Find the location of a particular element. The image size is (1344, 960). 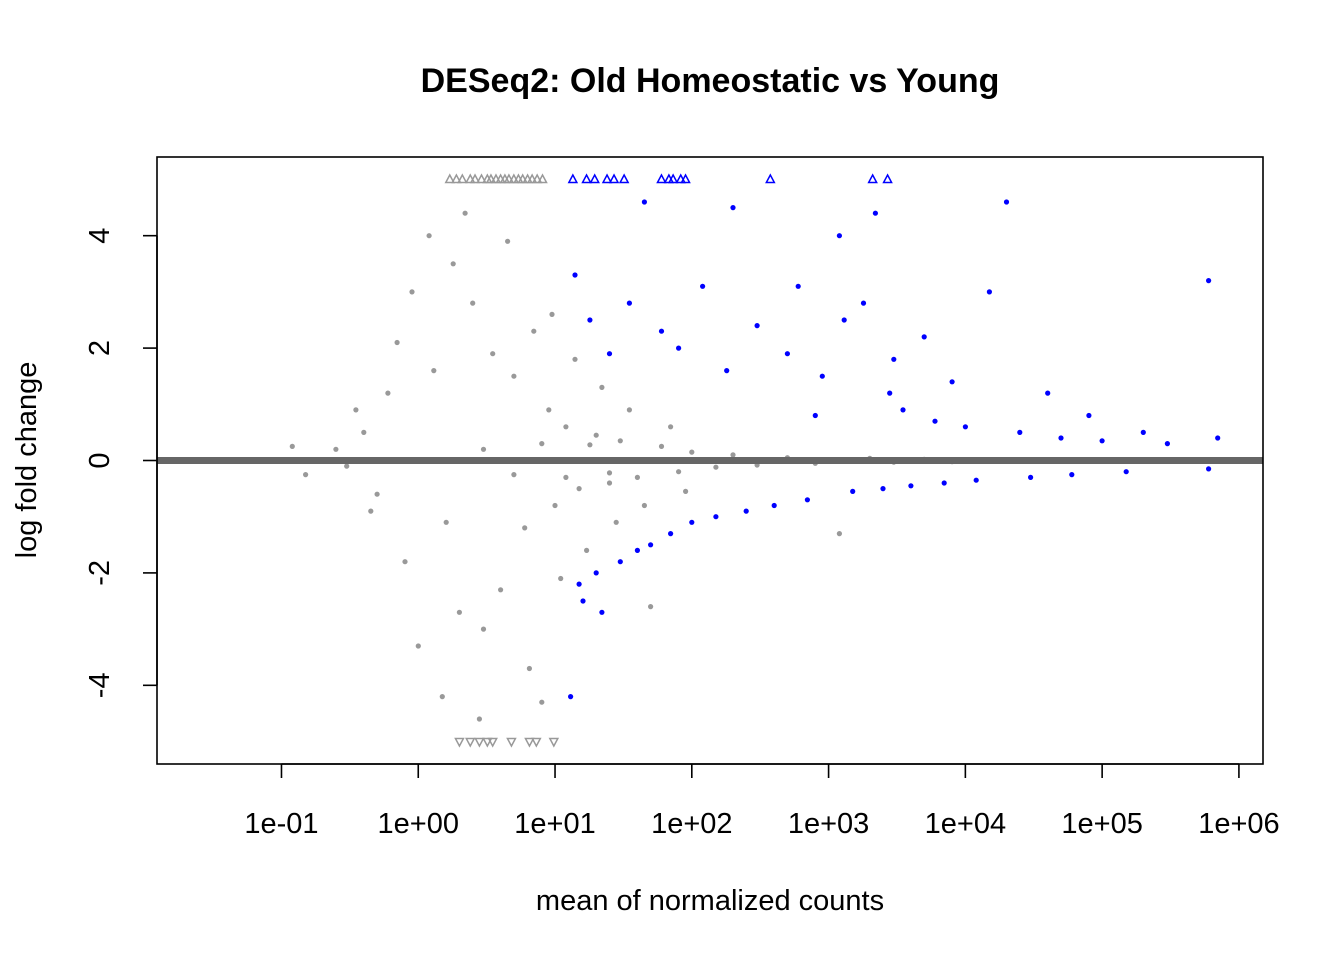

x-tick-label: 1e+05 is located at coordinates (1101, 824).